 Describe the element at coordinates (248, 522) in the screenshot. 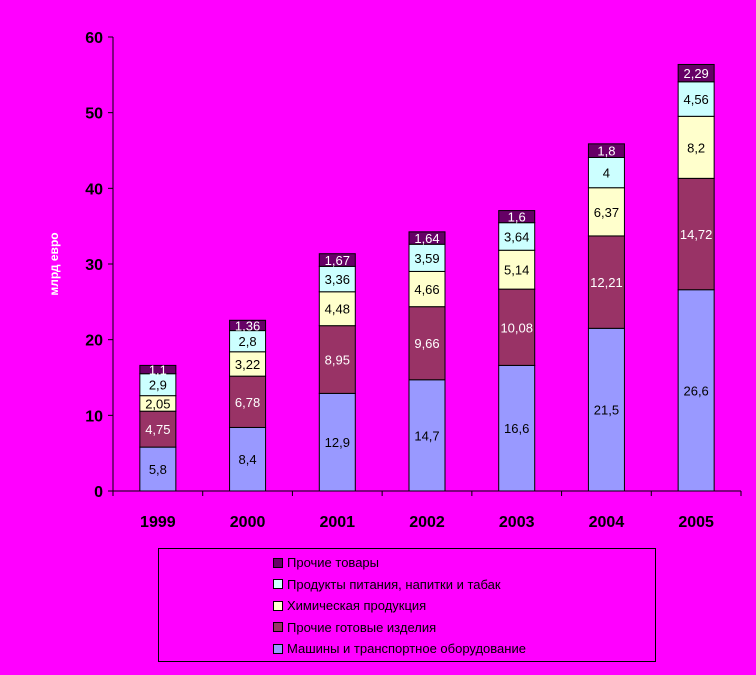

I see `x-category-label: 2000` at that location.